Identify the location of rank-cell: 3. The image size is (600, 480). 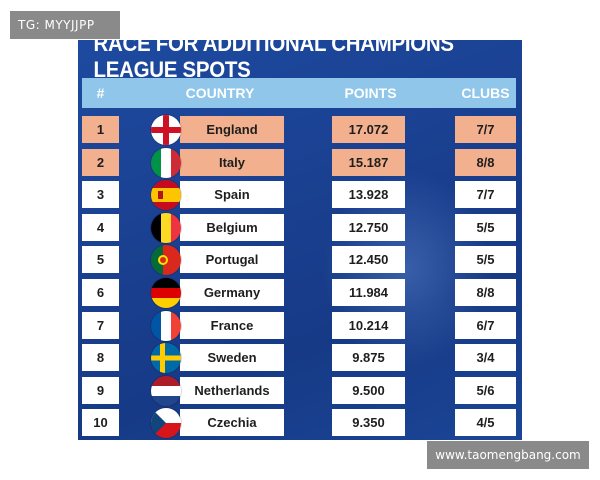
(100, 195).